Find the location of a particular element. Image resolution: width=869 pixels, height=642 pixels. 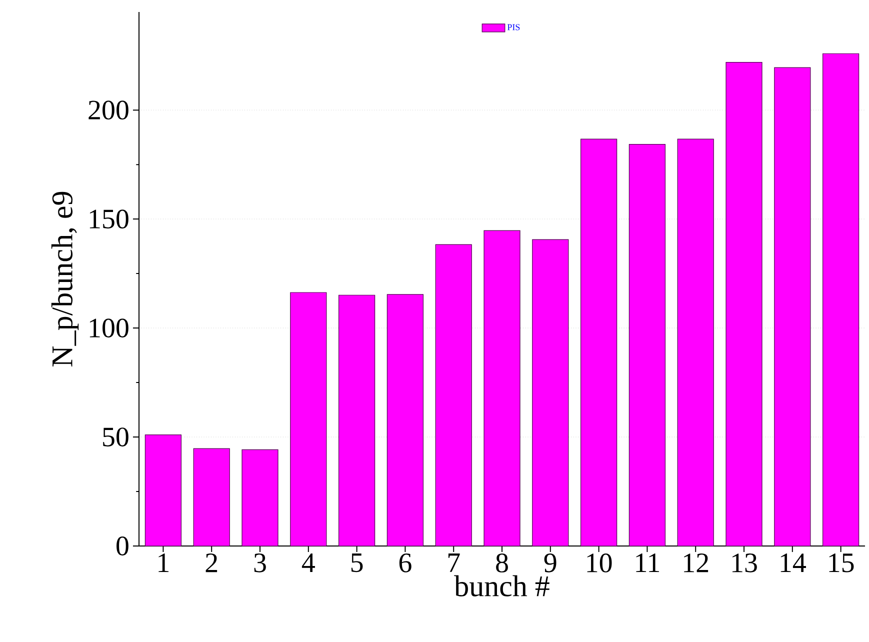

y-axis-title: N_p/bunch, e9 is located at coordinates (65, 279).